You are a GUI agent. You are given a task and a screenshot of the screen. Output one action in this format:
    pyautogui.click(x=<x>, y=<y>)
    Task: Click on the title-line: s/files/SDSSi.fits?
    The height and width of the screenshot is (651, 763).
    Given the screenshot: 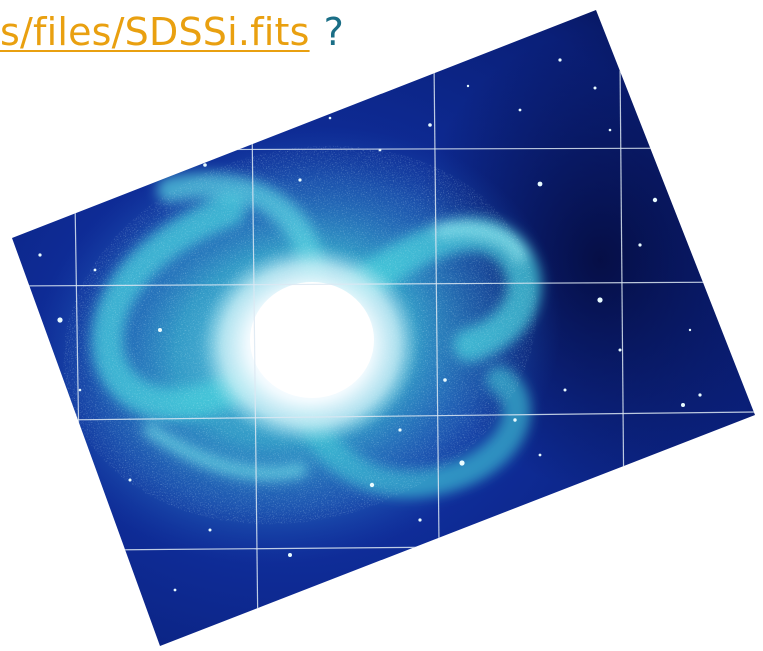 What is the action you would take?
    pyautogui.click(x=172, y=32)
    